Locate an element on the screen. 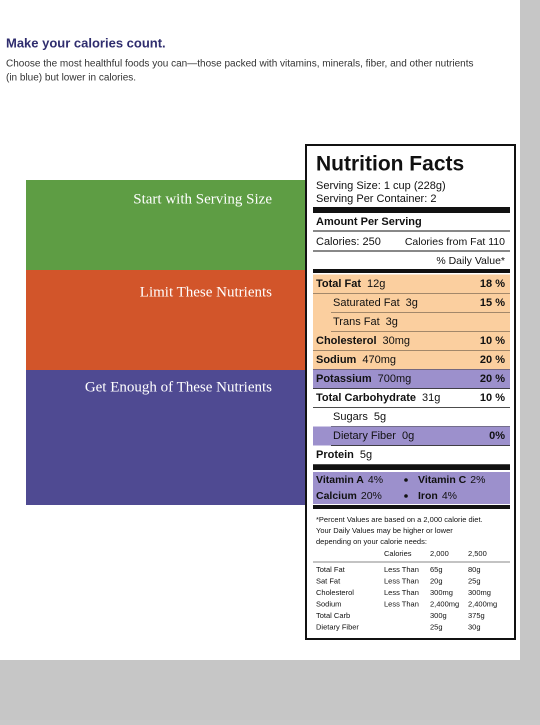  nutrient-dv: 18 % is located at coordinates (492, 284).